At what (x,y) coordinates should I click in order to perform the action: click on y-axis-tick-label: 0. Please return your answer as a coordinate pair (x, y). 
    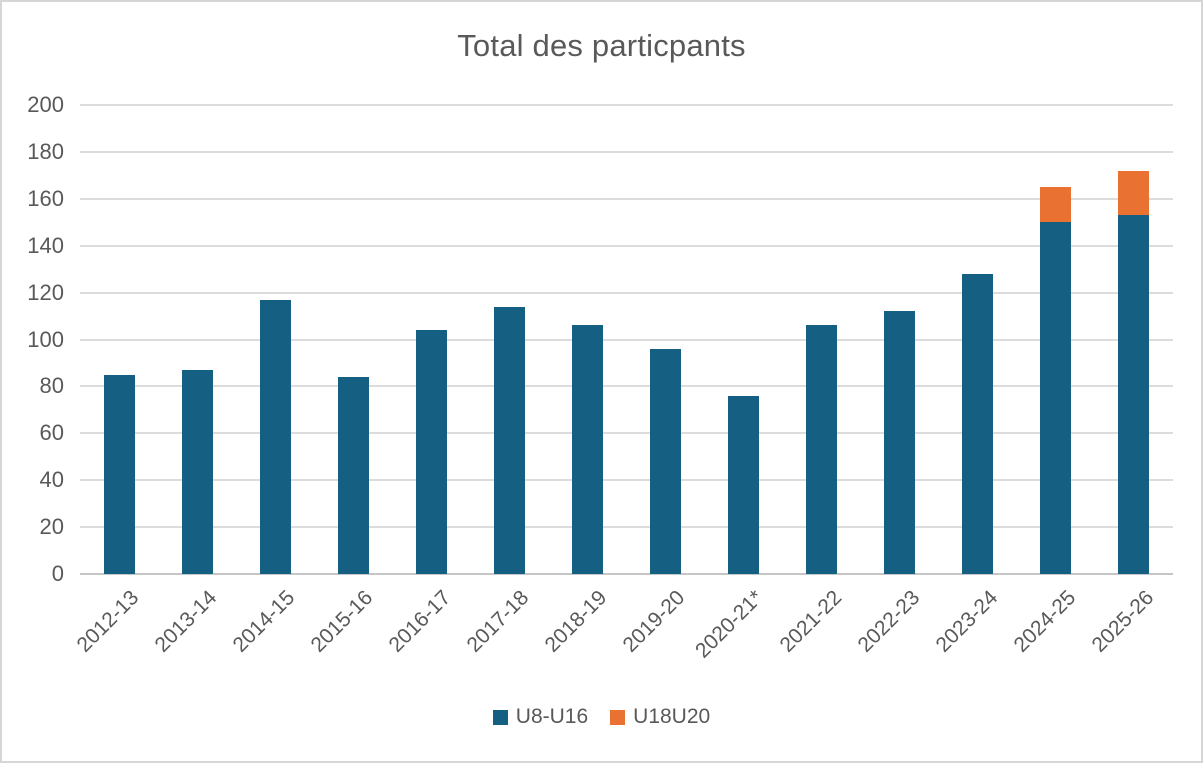
    Looking at the image, I should click on (57, 573).